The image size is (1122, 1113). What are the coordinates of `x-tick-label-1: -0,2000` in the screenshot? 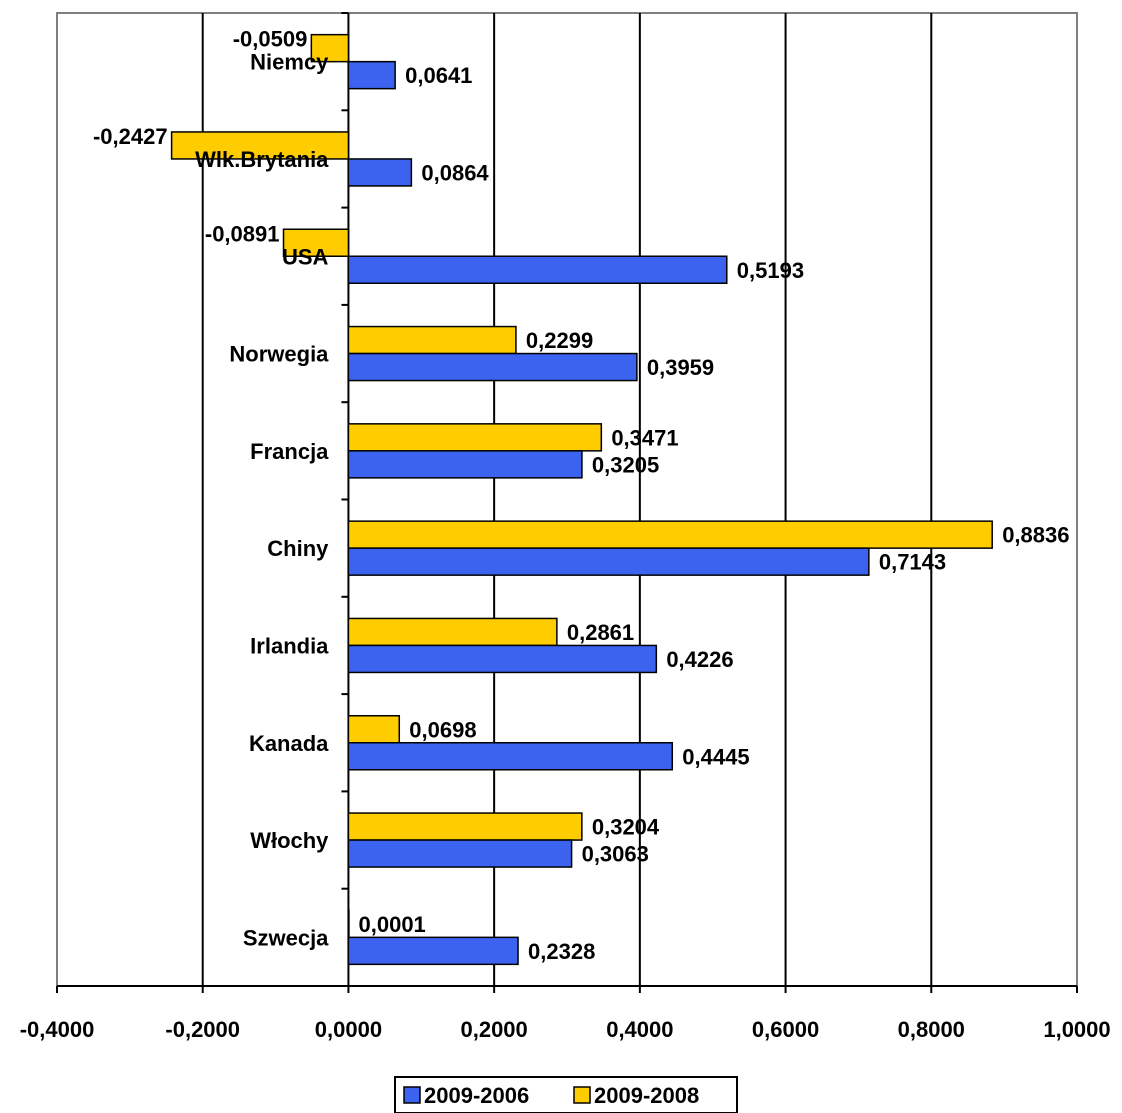 It's located at (202, 1029).